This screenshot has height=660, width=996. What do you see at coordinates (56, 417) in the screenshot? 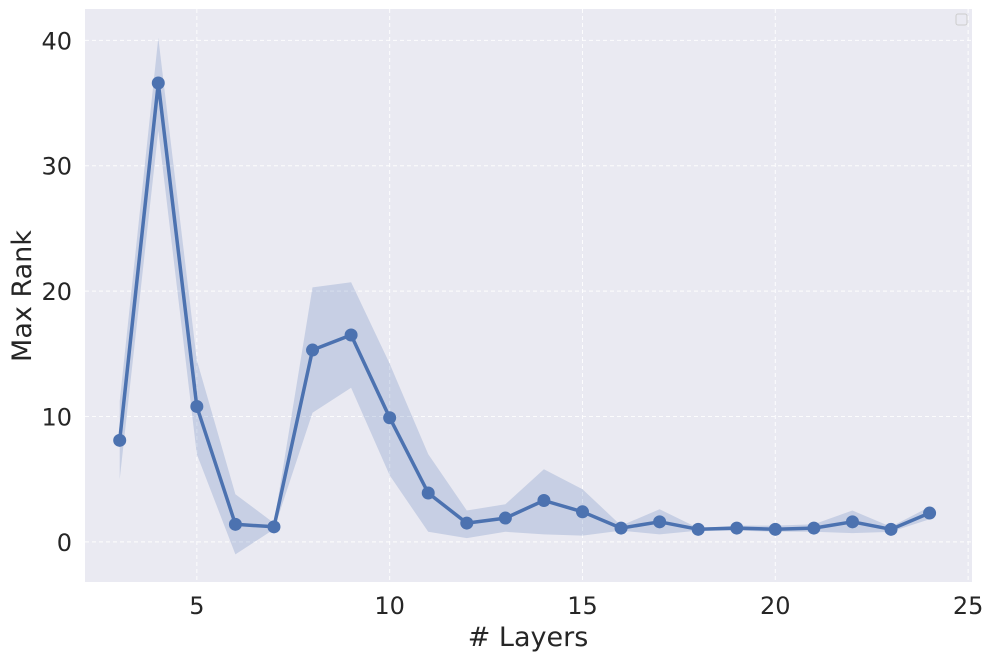
I see `y-tick-label: 10` at bounding box center [56, 417].